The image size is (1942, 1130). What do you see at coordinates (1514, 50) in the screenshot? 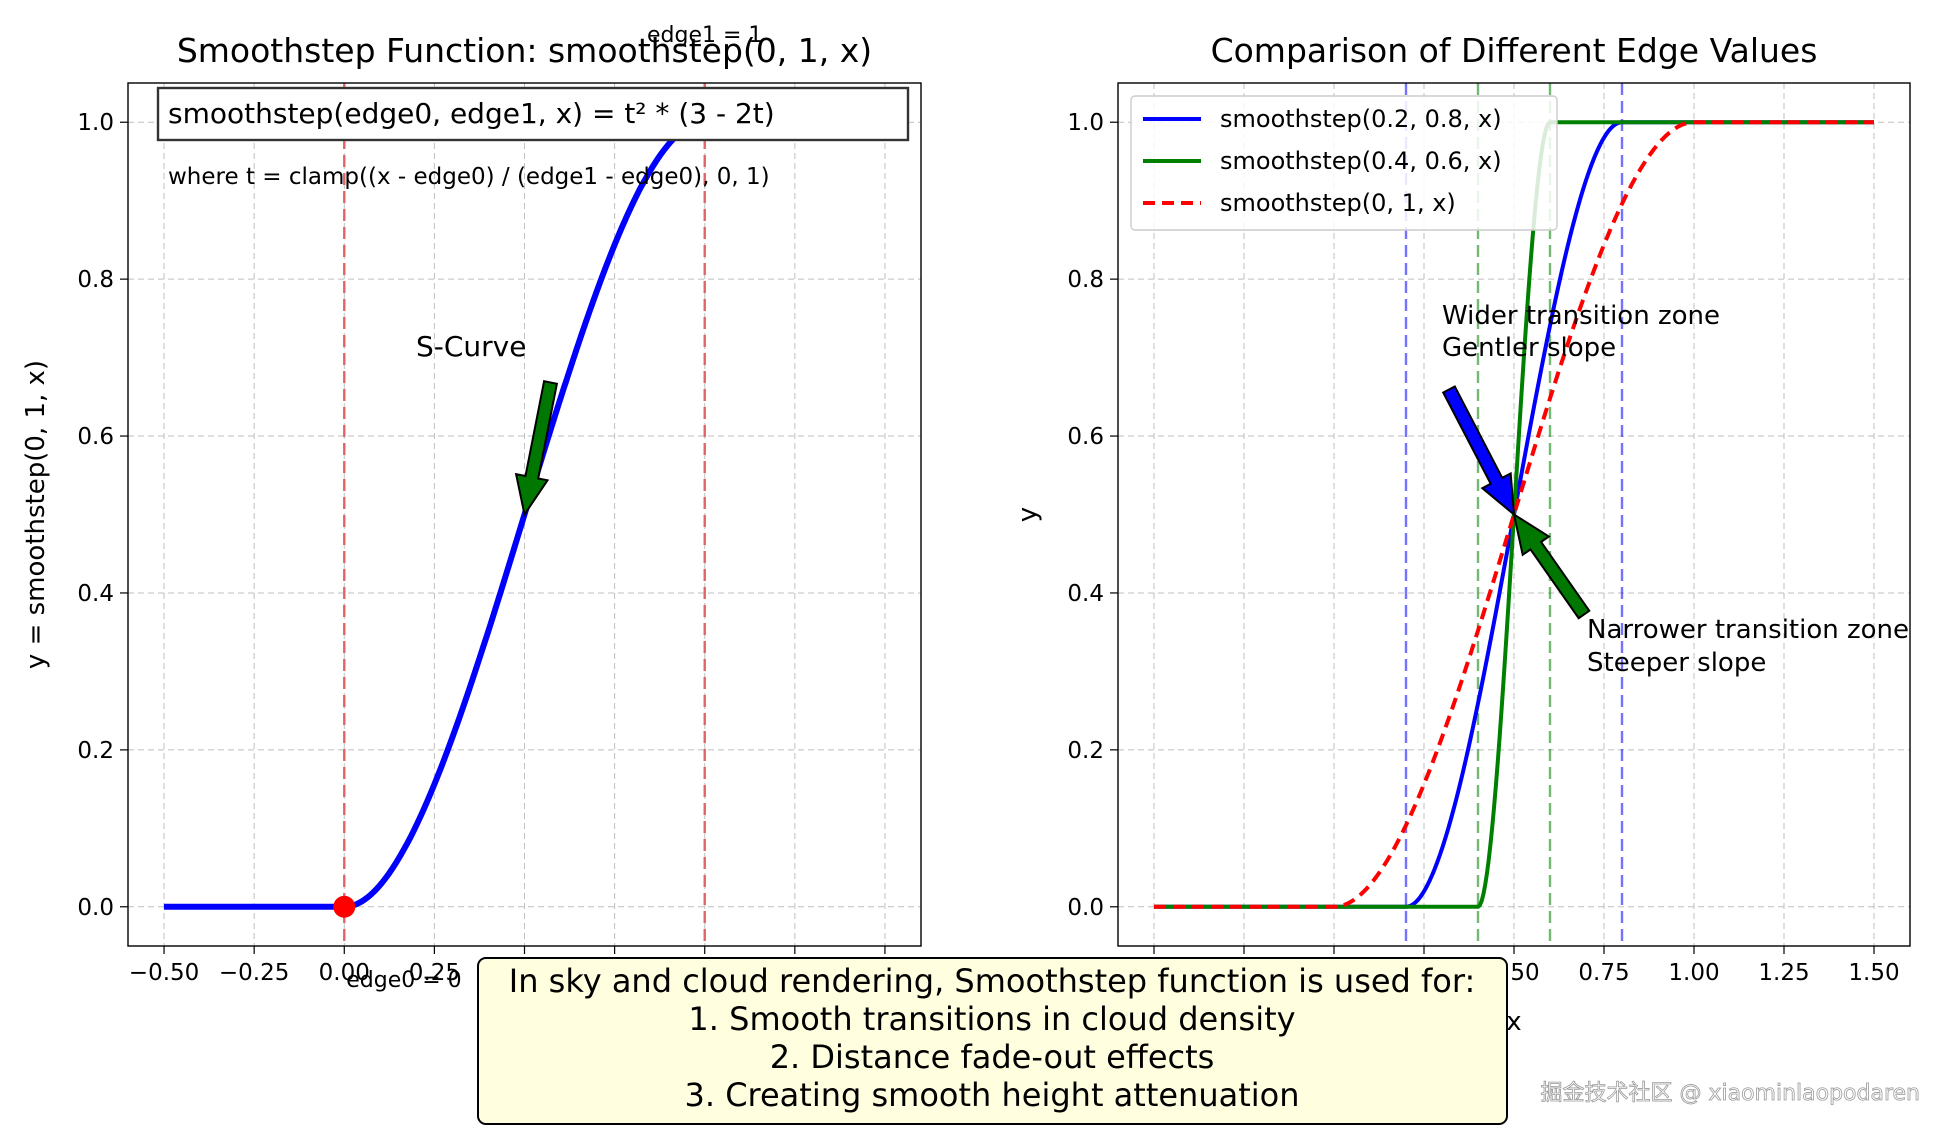
I see `right-chart-title: Comparison of Different Edge Values` at bounding box center [1514, 50].